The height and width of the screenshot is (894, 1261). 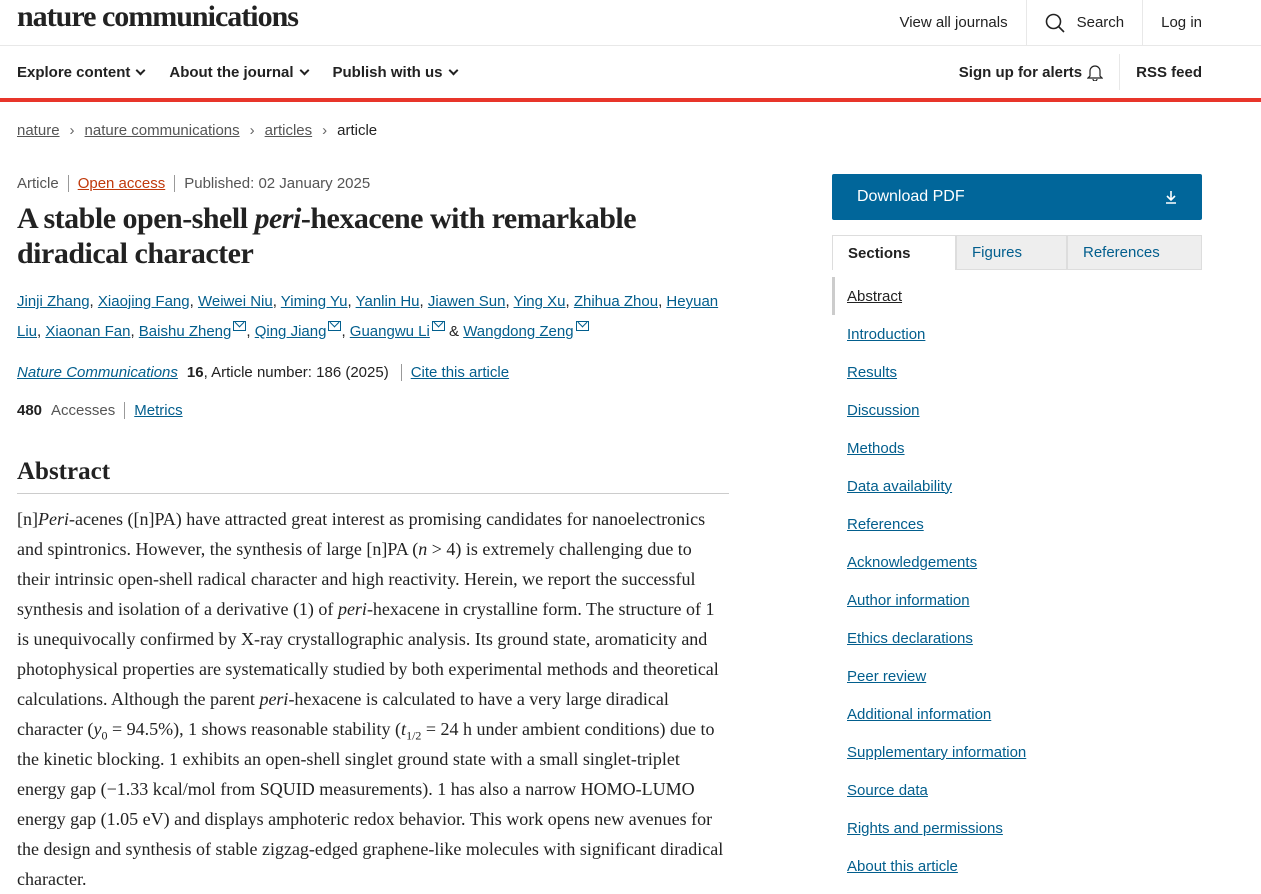 What do you see at coordinates (276, 183) in the screenshot?
I see `published-date: Published: 02 January 2025` at bounding box center [276, 183].